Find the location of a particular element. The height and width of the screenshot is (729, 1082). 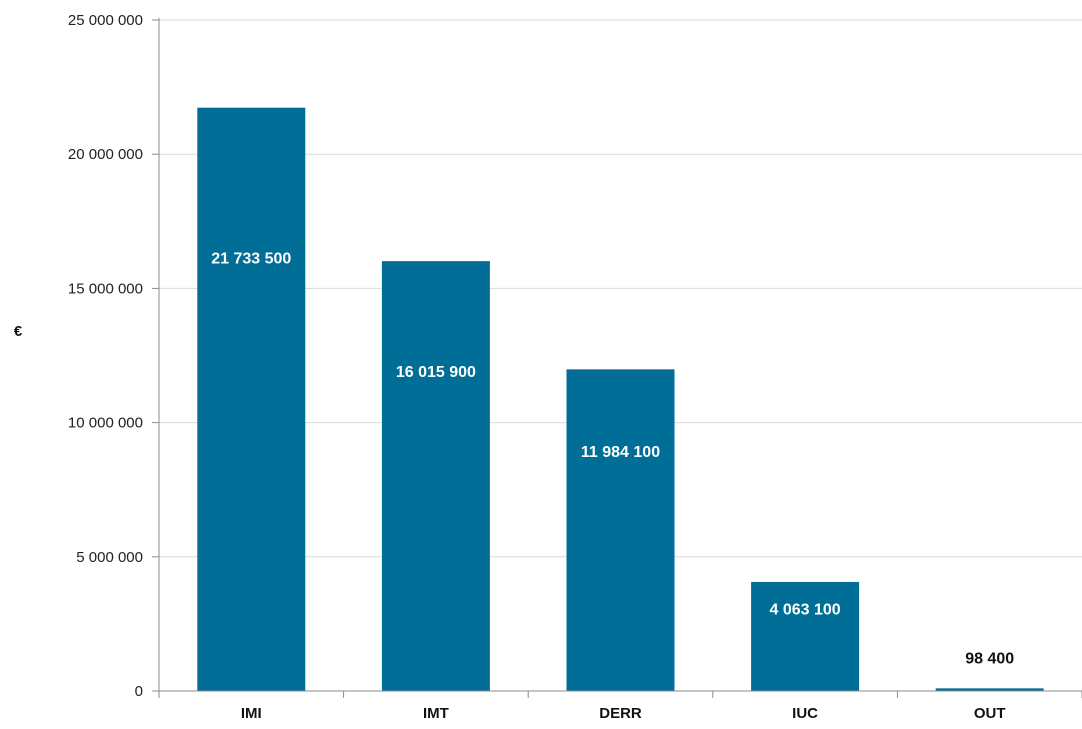

y-tick-label: 25 000 000 is located at coordinates (105, 20).